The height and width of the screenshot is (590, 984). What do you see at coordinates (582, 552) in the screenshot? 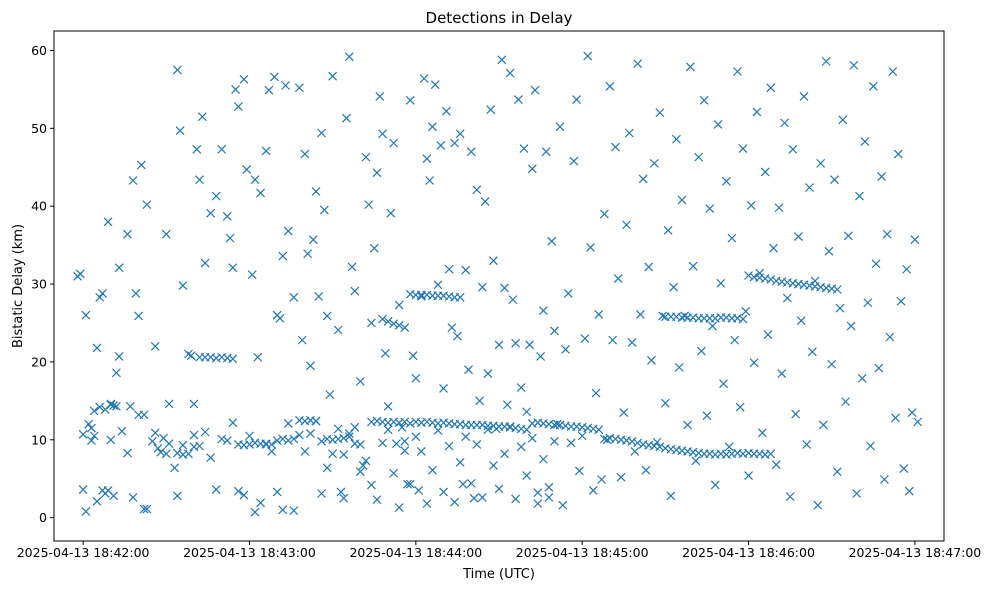
I see `x-tick-label: 2025-04-13 18:45:00` at bounding box center [582, 552].